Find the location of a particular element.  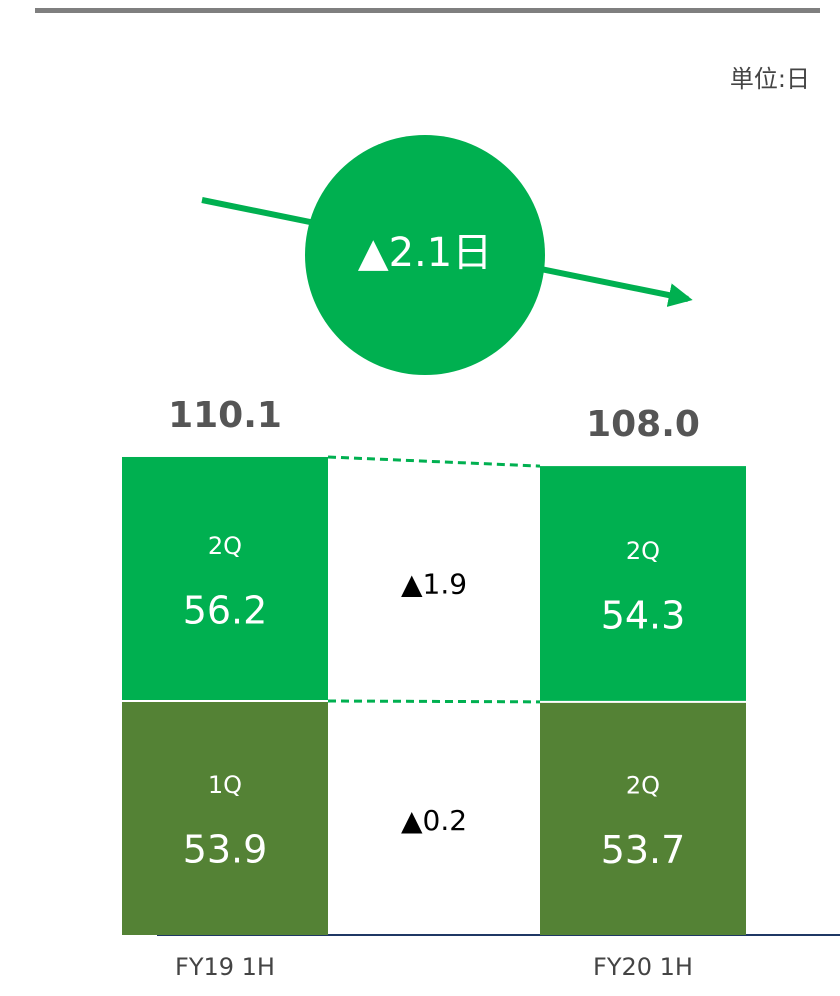

badge-label: ▲2.1日 is located at coordinates (425, 253).